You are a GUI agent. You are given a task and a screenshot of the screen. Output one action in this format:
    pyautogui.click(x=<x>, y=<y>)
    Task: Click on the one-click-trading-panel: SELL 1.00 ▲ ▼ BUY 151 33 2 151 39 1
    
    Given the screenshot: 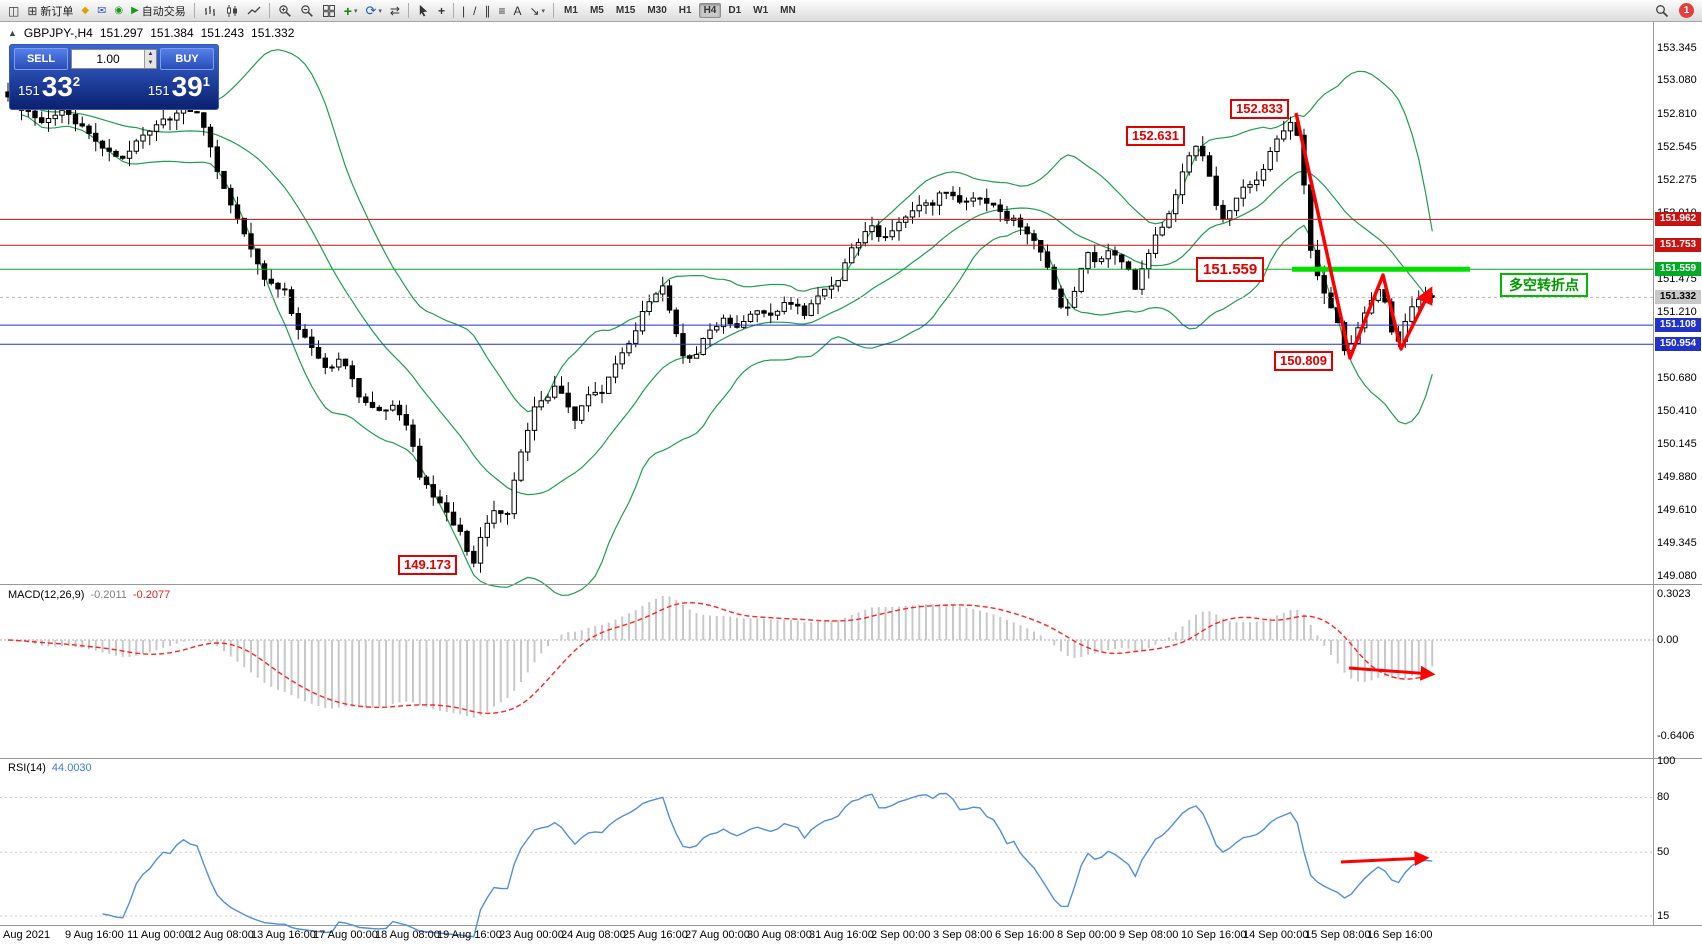 What is the action you would take?
    pyautogui.click(x=114, y=77)
    